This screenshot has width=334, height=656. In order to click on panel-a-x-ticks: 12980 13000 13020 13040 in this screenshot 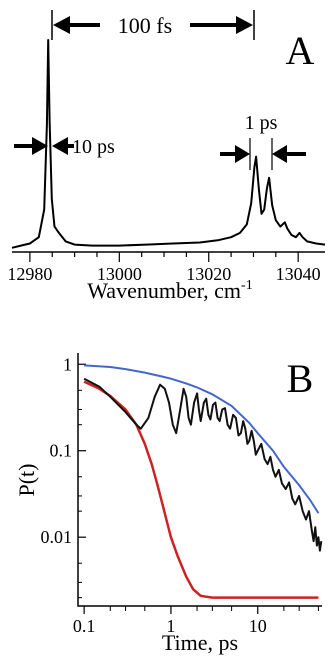, I will do `click(164, 268)`.